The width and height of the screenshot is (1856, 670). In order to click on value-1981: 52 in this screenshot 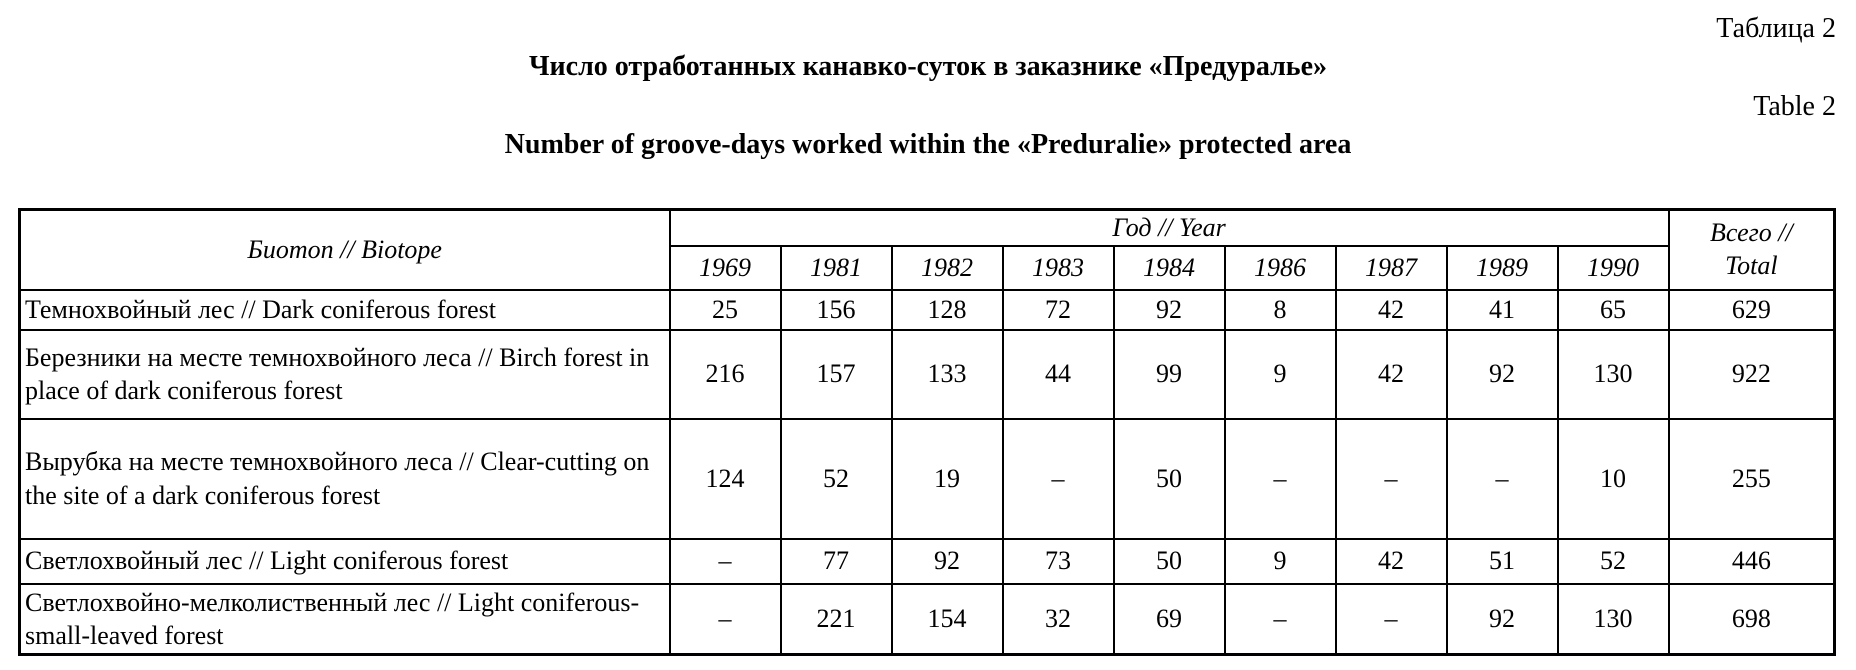, I will do `click(836, 478)`.